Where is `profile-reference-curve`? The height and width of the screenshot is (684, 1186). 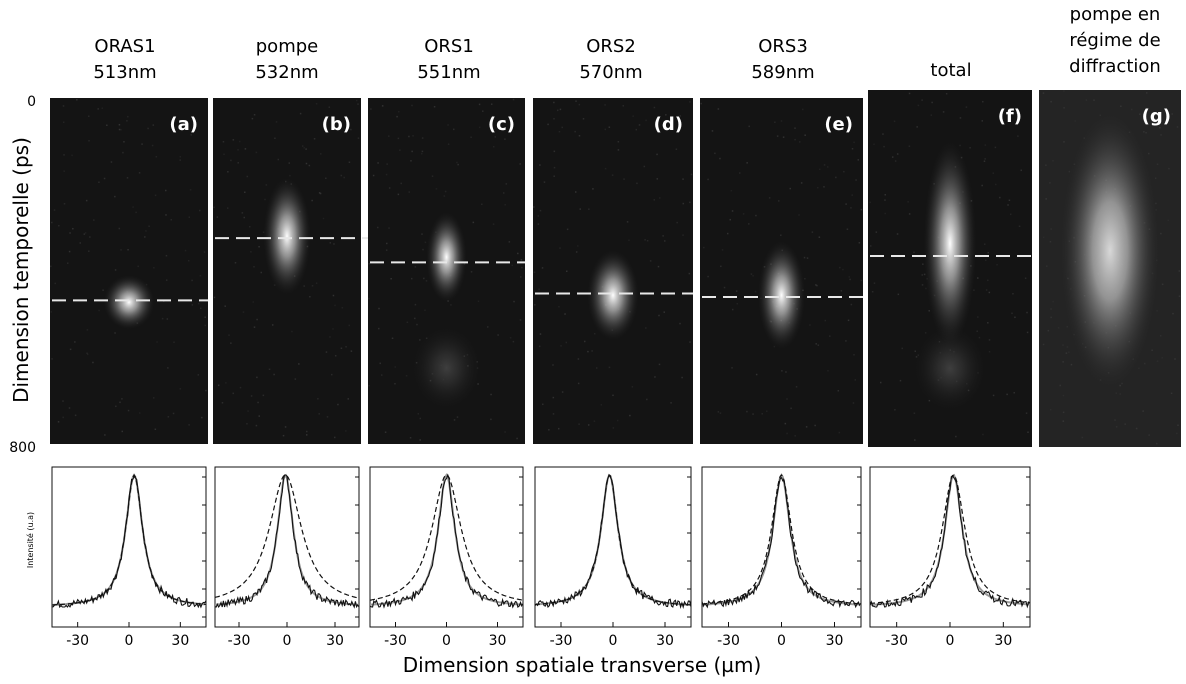 profile-reference-curve is located at coordinates (781, 539).